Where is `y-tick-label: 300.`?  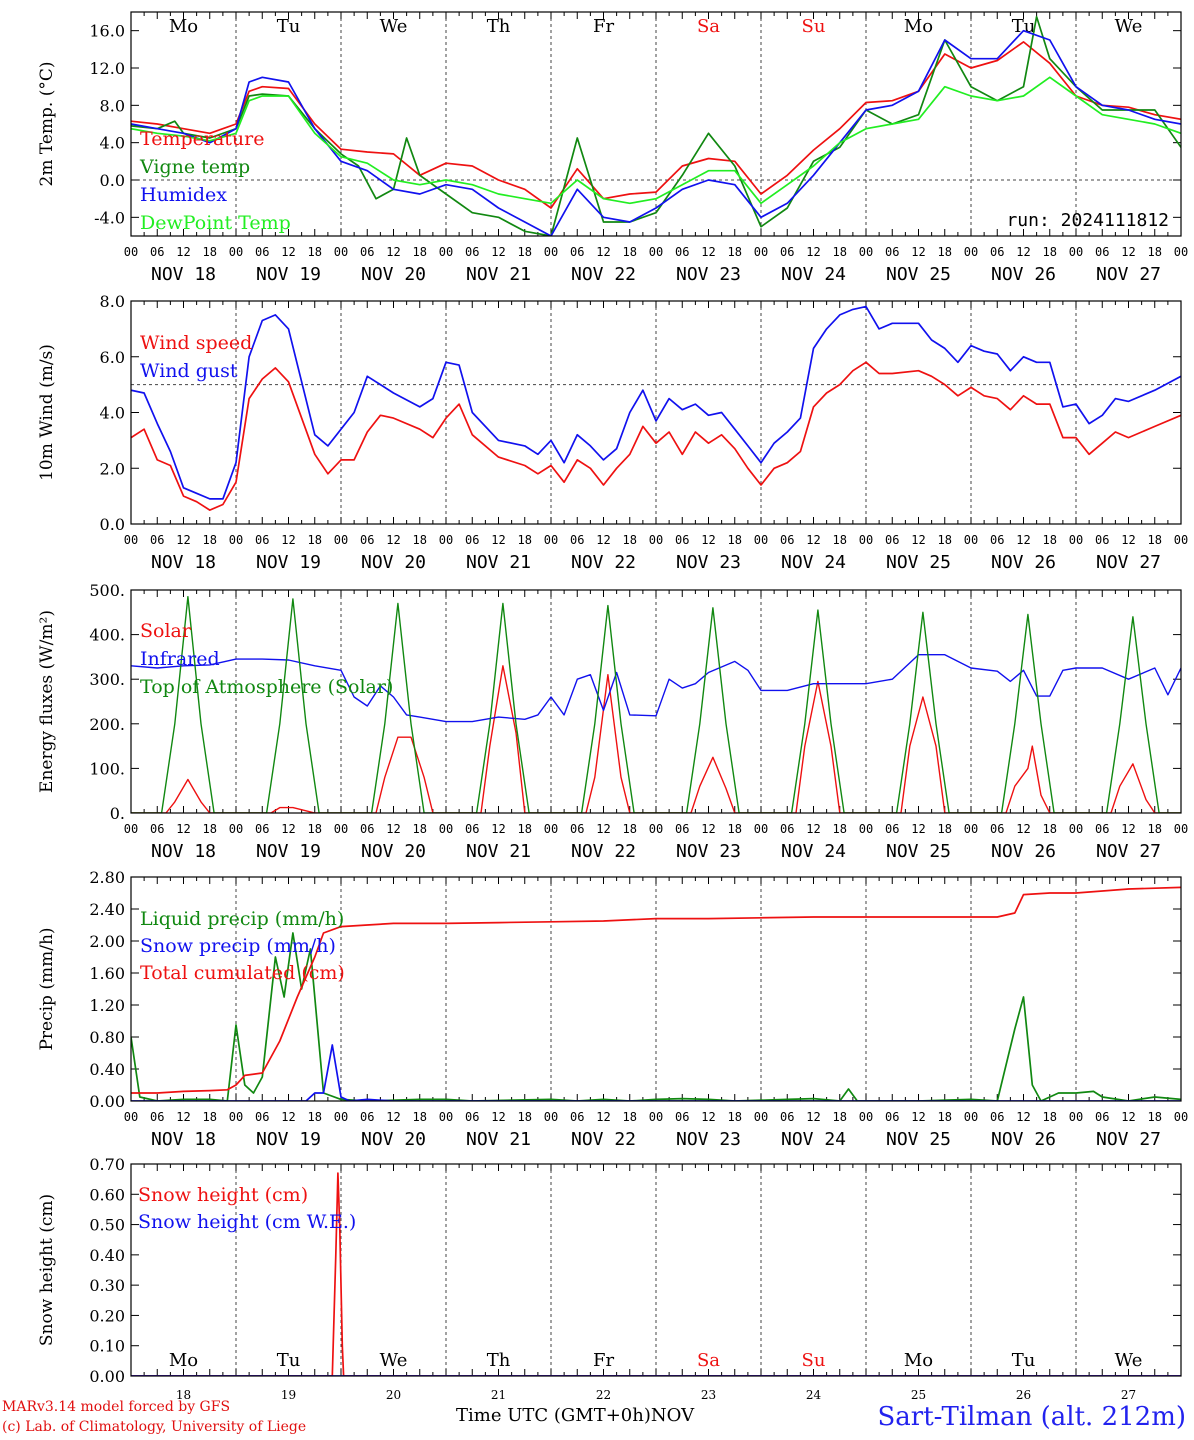 y-tick-label: 300. is located at coordinates (107, 679).